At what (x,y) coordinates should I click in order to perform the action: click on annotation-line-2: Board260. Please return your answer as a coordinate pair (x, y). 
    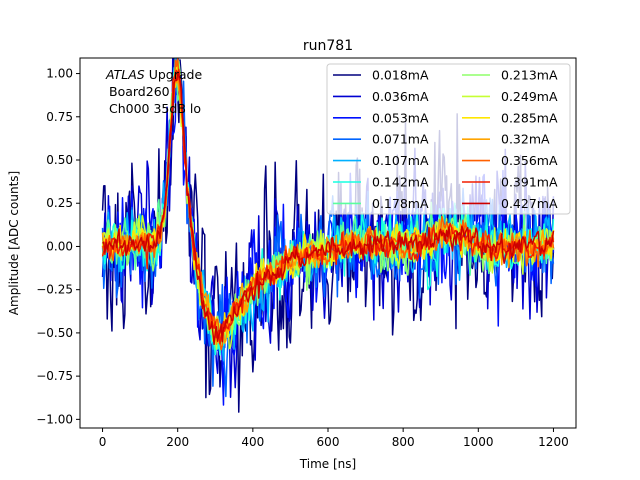
    Looking at the image, I should click on (139, 91).